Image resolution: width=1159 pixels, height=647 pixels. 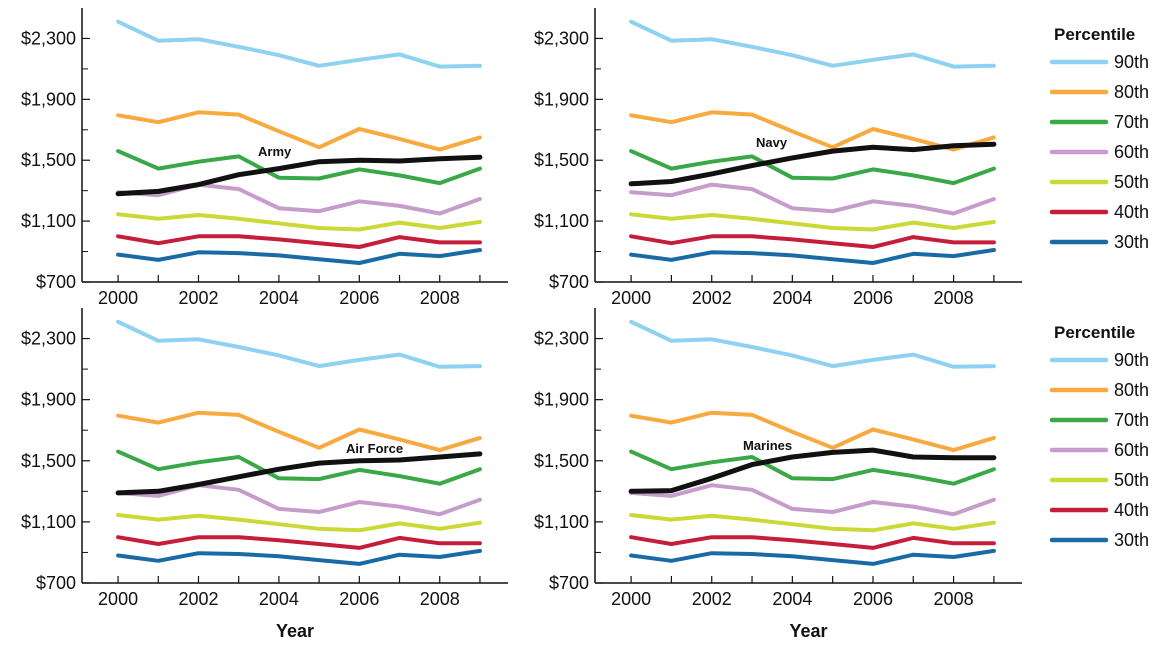 I want to click on legend-2: Percentile 90th 80th 70th 60th 50th 40th 30th, so click(x=1099, y=436).